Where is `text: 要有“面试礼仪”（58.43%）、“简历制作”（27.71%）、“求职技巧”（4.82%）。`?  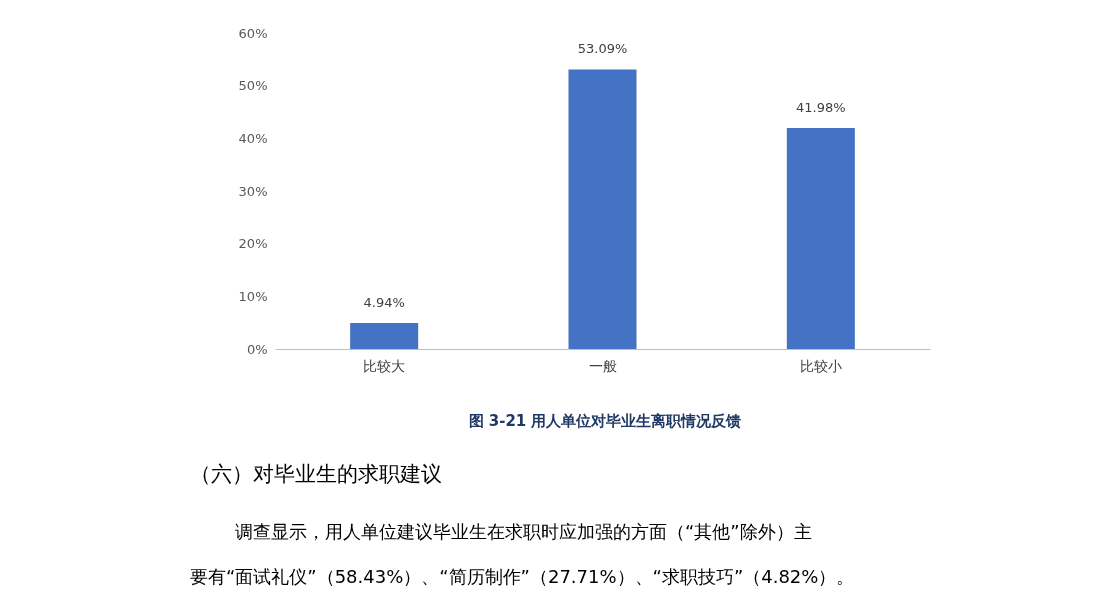 text: 要有“面试礼仪”（58.43%）、“简历制作”（27.71%）、“求职技巧”（4.82%）。 is located at coordinates (522, 576).